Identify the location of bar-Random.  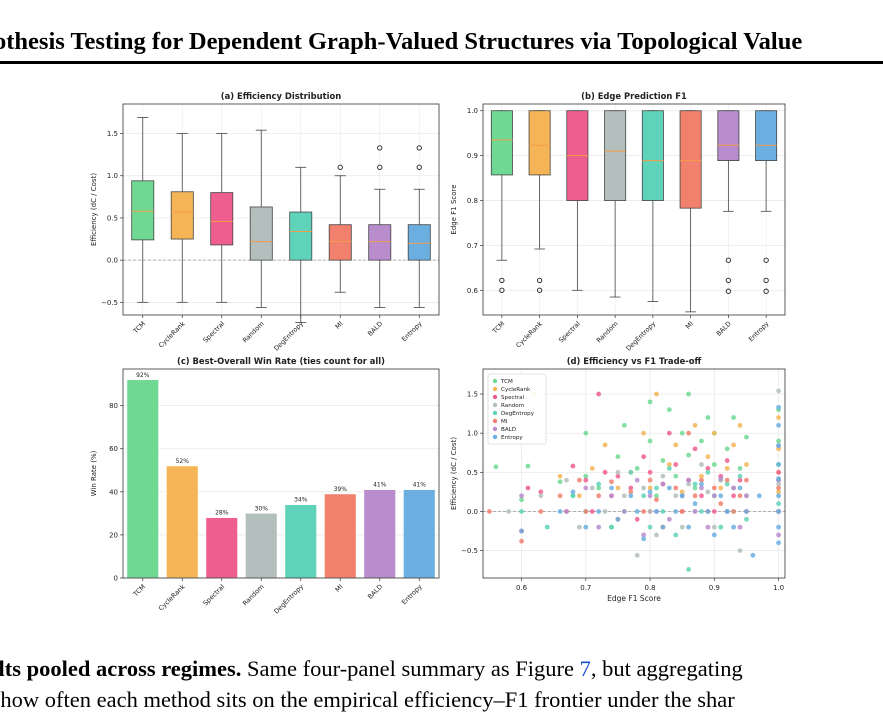
(261, 546).